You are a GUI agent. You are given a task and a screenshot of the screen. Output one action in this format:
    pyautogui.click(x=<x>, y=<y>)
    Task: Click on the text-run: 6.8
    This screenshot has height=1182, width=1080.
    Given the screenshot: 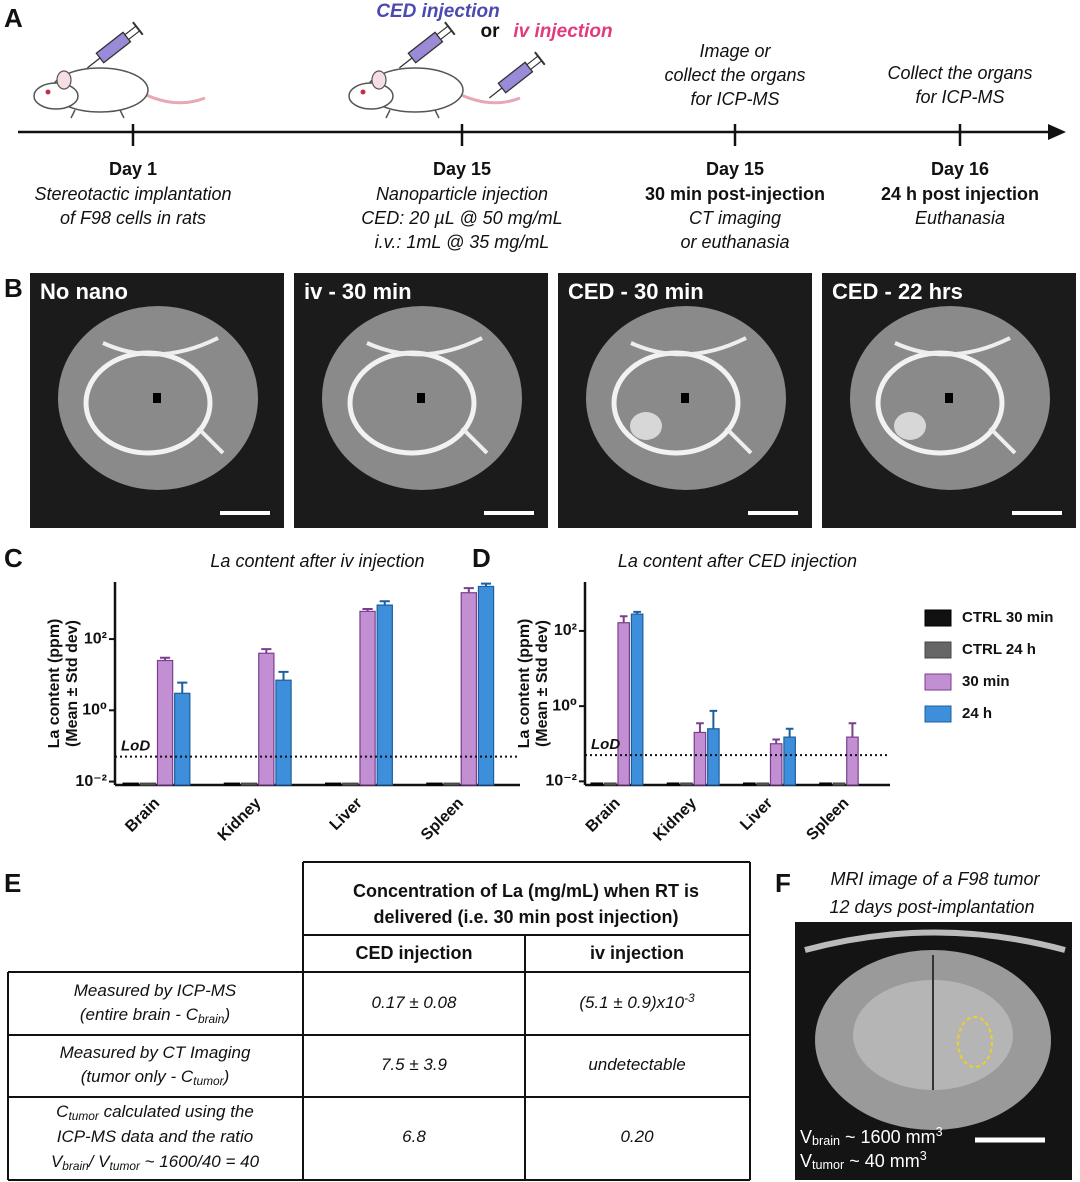 What is the action you would take?
    pyautogui.click(x=414, y=1136)
    